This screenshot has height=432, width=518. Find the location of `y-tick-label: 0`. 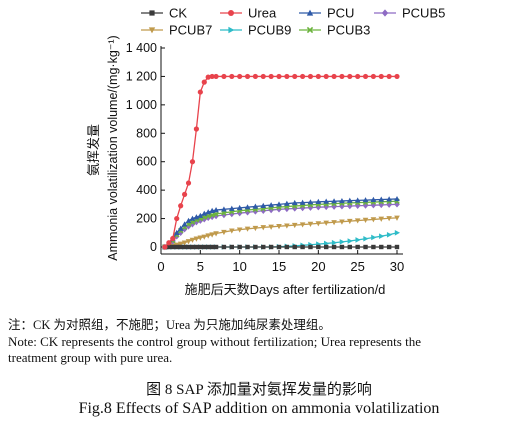

y-tick-label: 0 is located at coordinates (153, 247).